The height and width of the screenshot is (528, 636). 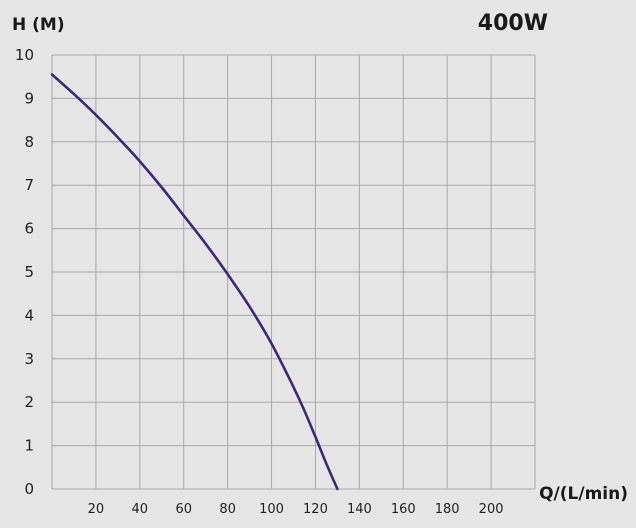 I want to click on y-tick-label: 1, so click(x=29, y=446).